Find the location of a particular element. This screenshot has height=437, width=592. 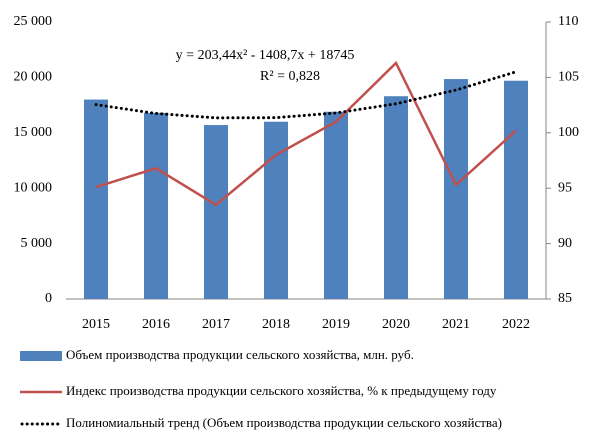

y-tick-label: 0 is located at coordinates (48, 298).